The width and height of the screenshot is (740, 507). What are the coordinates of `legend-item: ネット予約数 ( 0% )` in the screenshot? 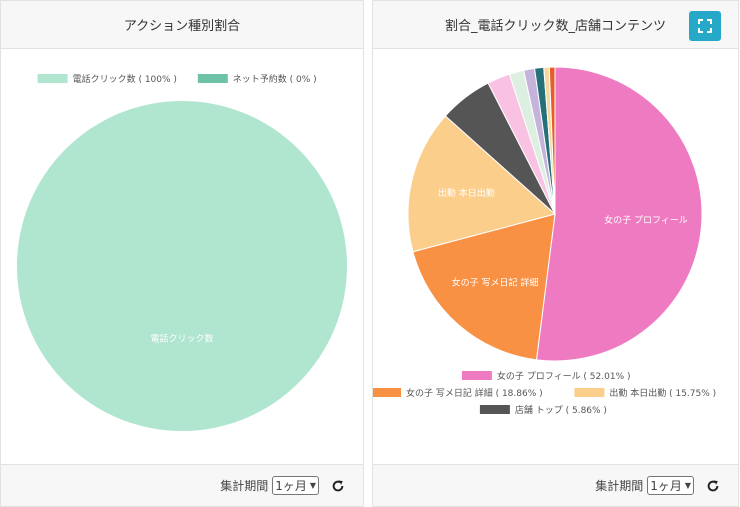 It's located at (275, 79).